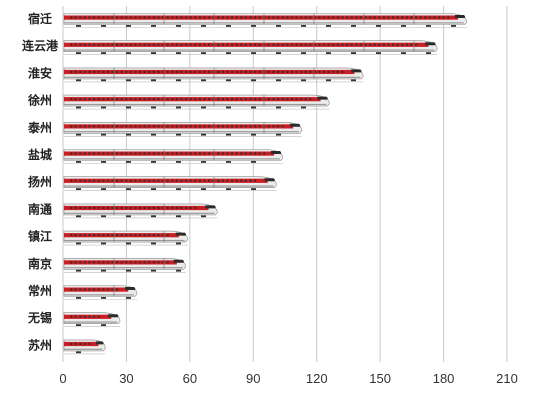 The image size is (550, 402). Describe the element at coordinates (123, 268) in the screenshot. I see `train-skirt` at that location.